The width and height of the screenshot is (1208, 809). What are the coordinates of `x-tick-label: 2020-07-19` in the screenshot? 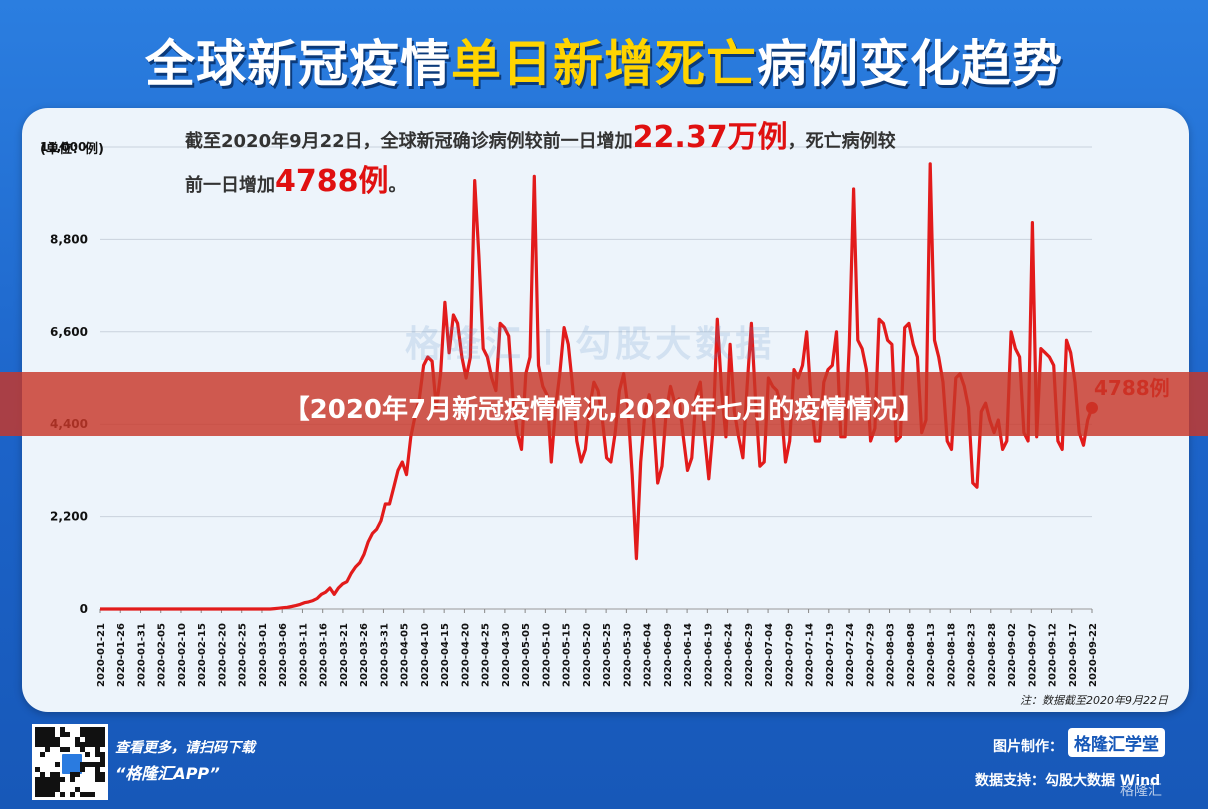 It's located at (830, 655).